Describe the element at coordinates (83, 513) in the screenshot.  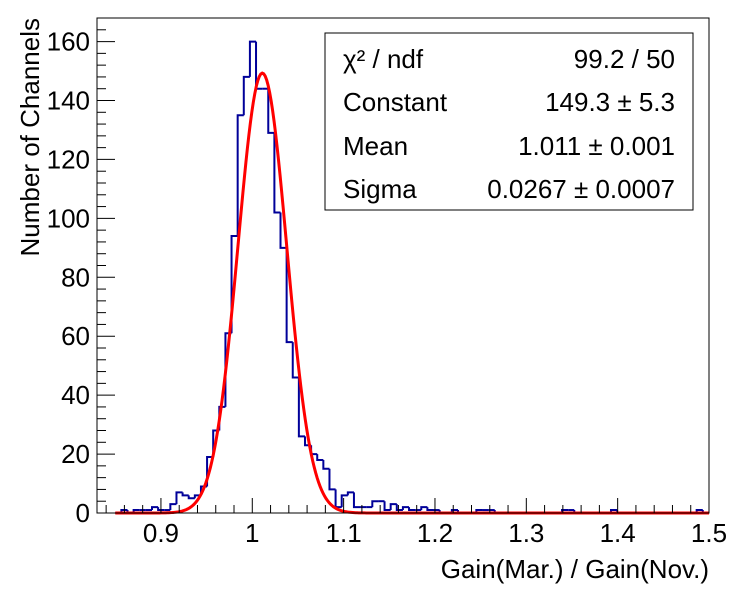
I see `y-tick-label: 0` at that location.